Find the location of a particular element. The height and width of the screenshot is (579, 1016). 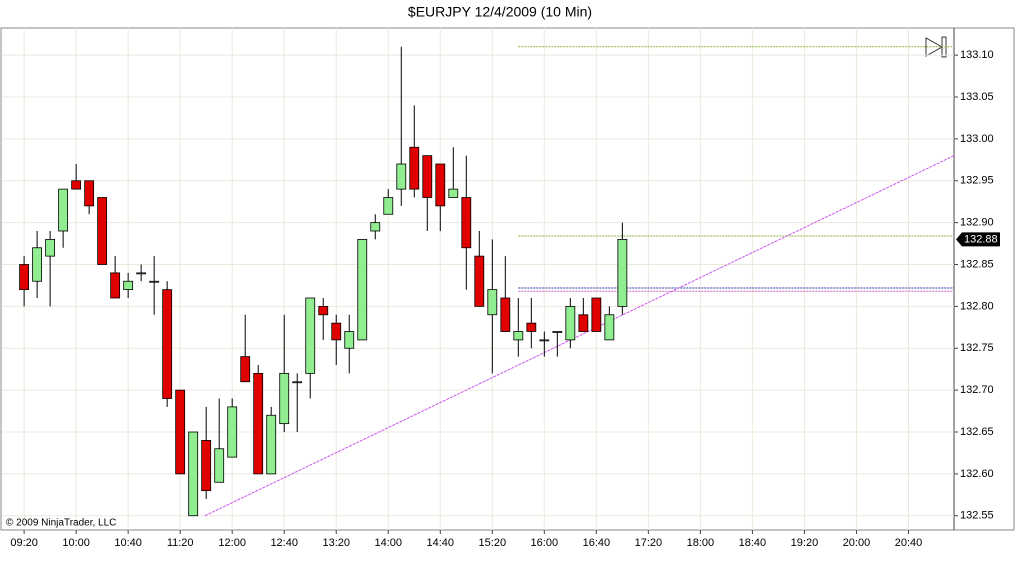

last-price-label: 132.88 is located at coordinates (981, 239).